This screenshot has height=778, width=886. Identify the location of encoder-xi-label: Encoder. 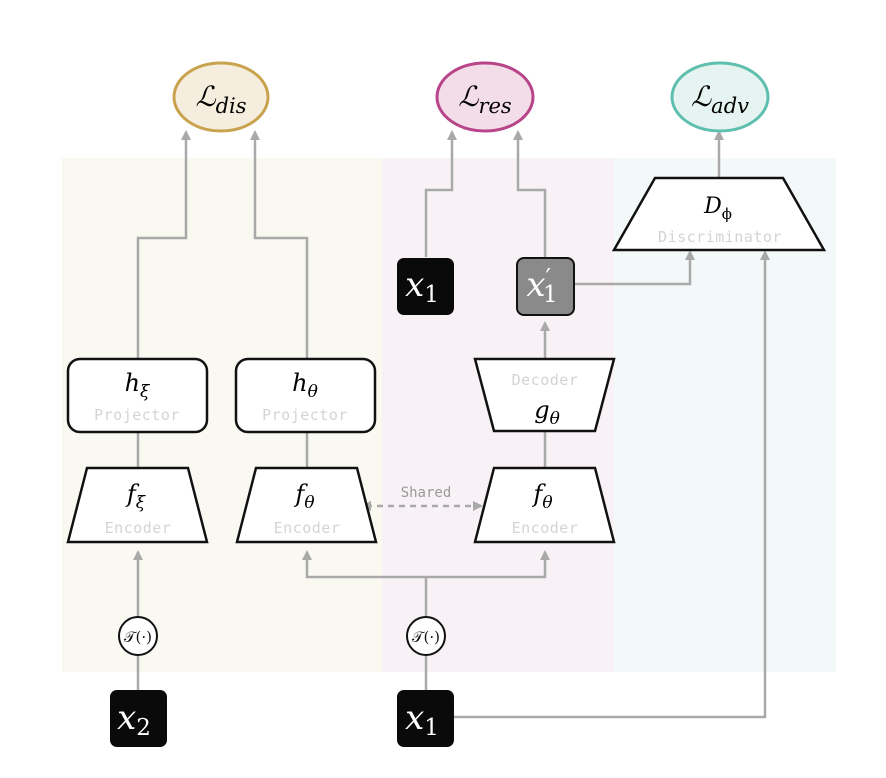
(138, 528).